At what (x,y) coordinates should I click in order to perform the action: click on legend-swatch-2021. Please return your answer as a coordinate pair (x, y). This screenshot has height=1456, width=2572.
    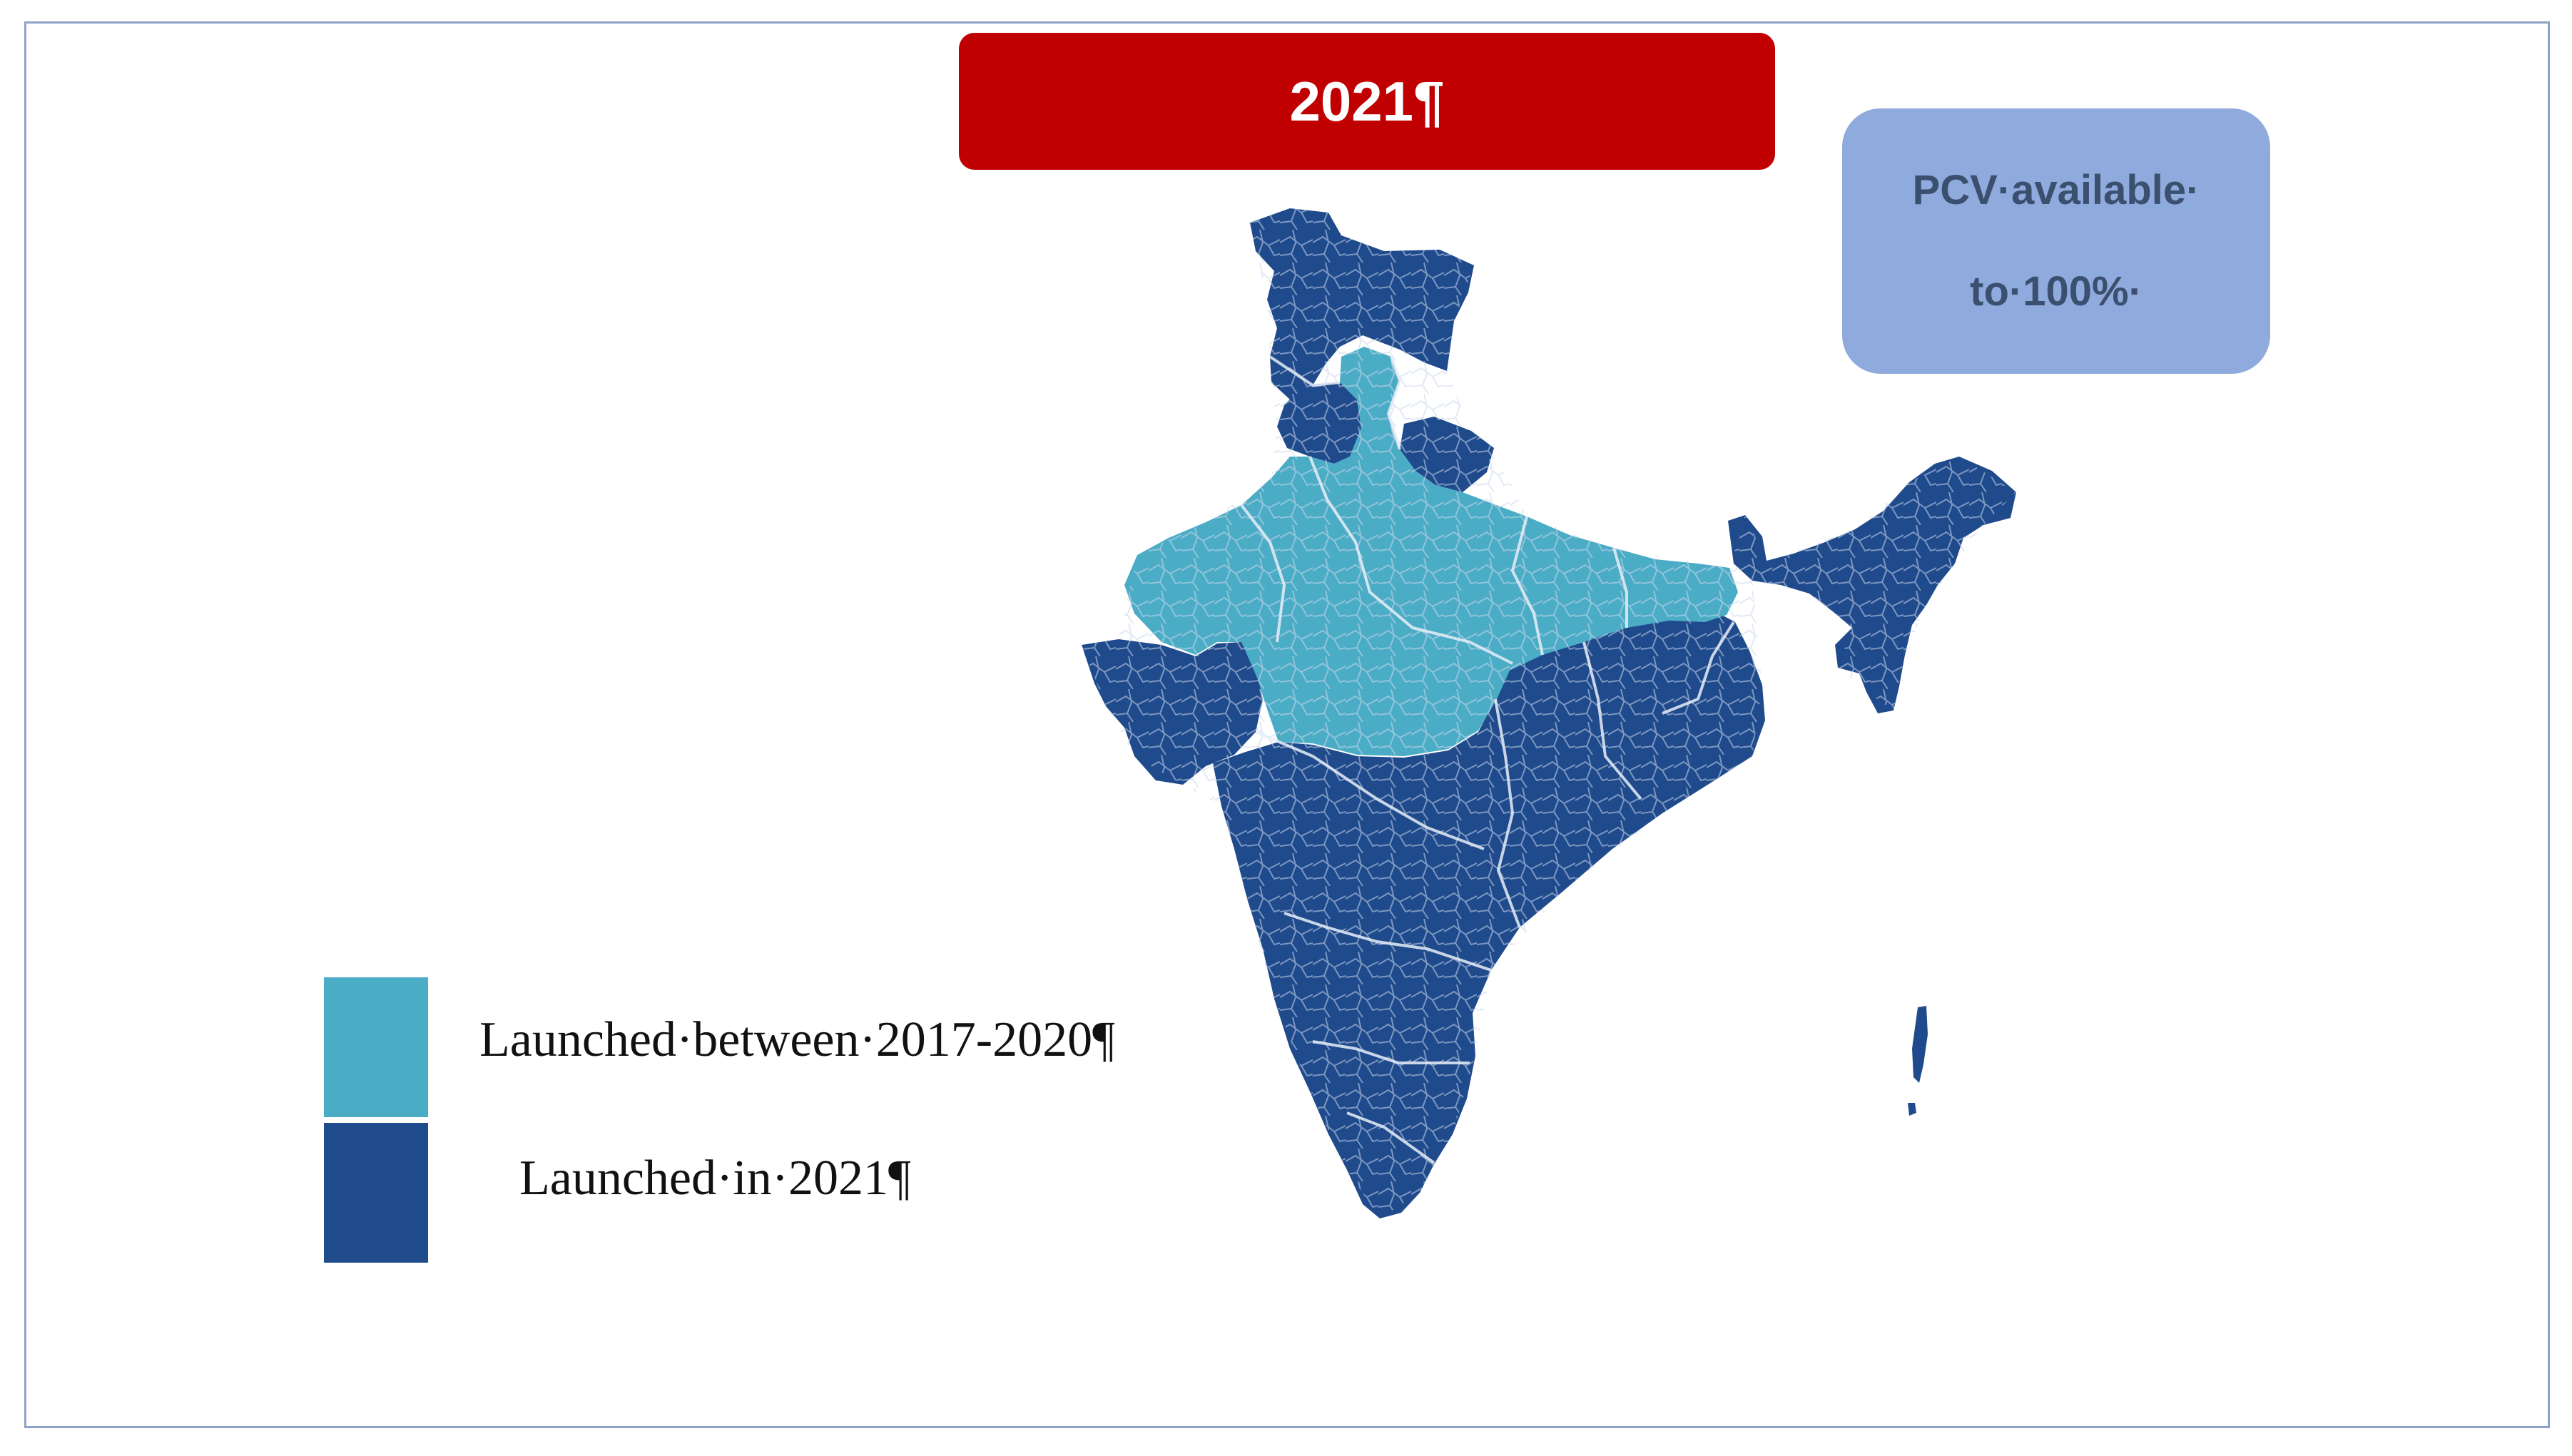
    Looking at the image, I should click on (376, 1193).